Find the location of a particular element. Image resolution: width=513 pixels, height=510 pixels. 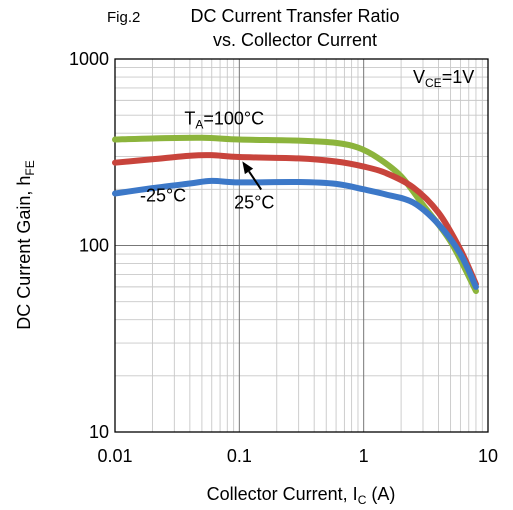

annotations: TA=100°C 25°C -25°C is located at coordinates (207, 160).